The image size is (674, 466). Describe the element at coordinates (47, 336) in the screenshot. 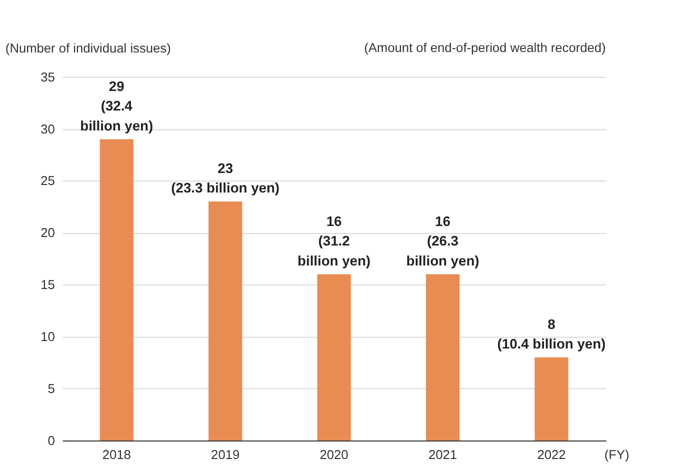

I see `y-tick-label: 10` at that location.